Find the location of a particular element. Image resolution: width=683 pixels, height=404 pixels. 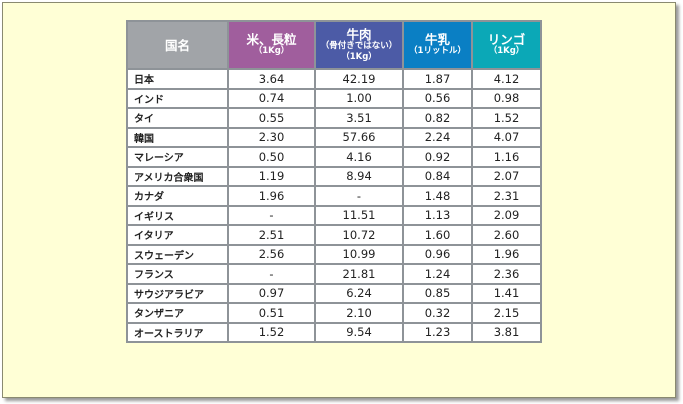

table-row: サウジアラビア 0.97 6.24 0.85 1.41 is located at coordinates (334, 293).